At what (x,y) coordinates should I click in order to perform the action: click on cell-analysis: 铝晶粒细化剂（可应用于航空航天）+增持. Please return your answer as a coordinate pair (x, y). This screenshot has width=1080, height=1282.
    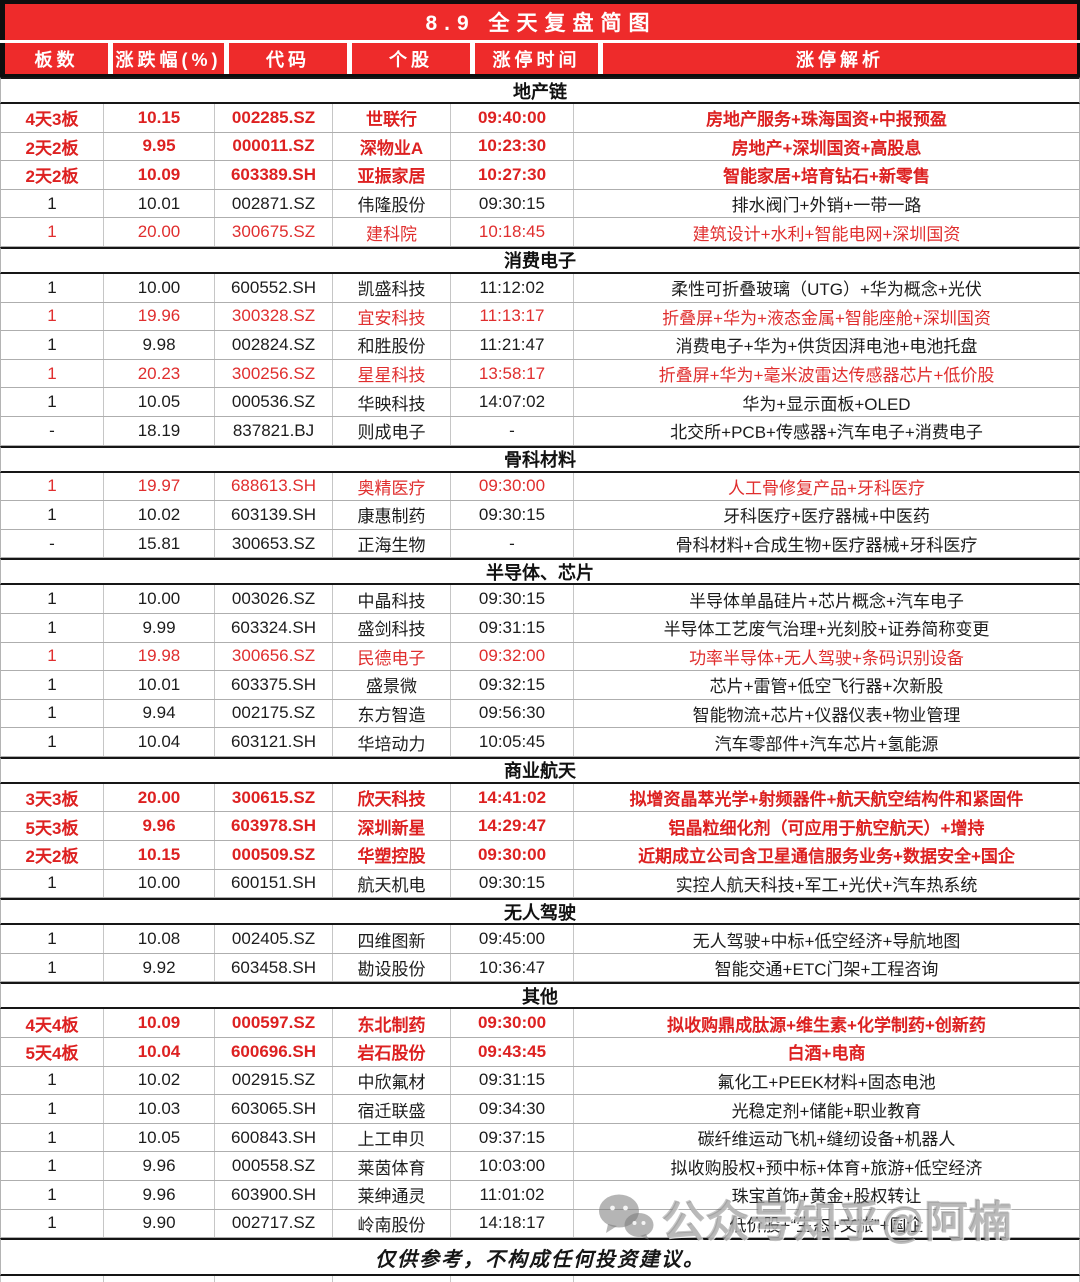
    Looking at the image, I should click on (826, 828).